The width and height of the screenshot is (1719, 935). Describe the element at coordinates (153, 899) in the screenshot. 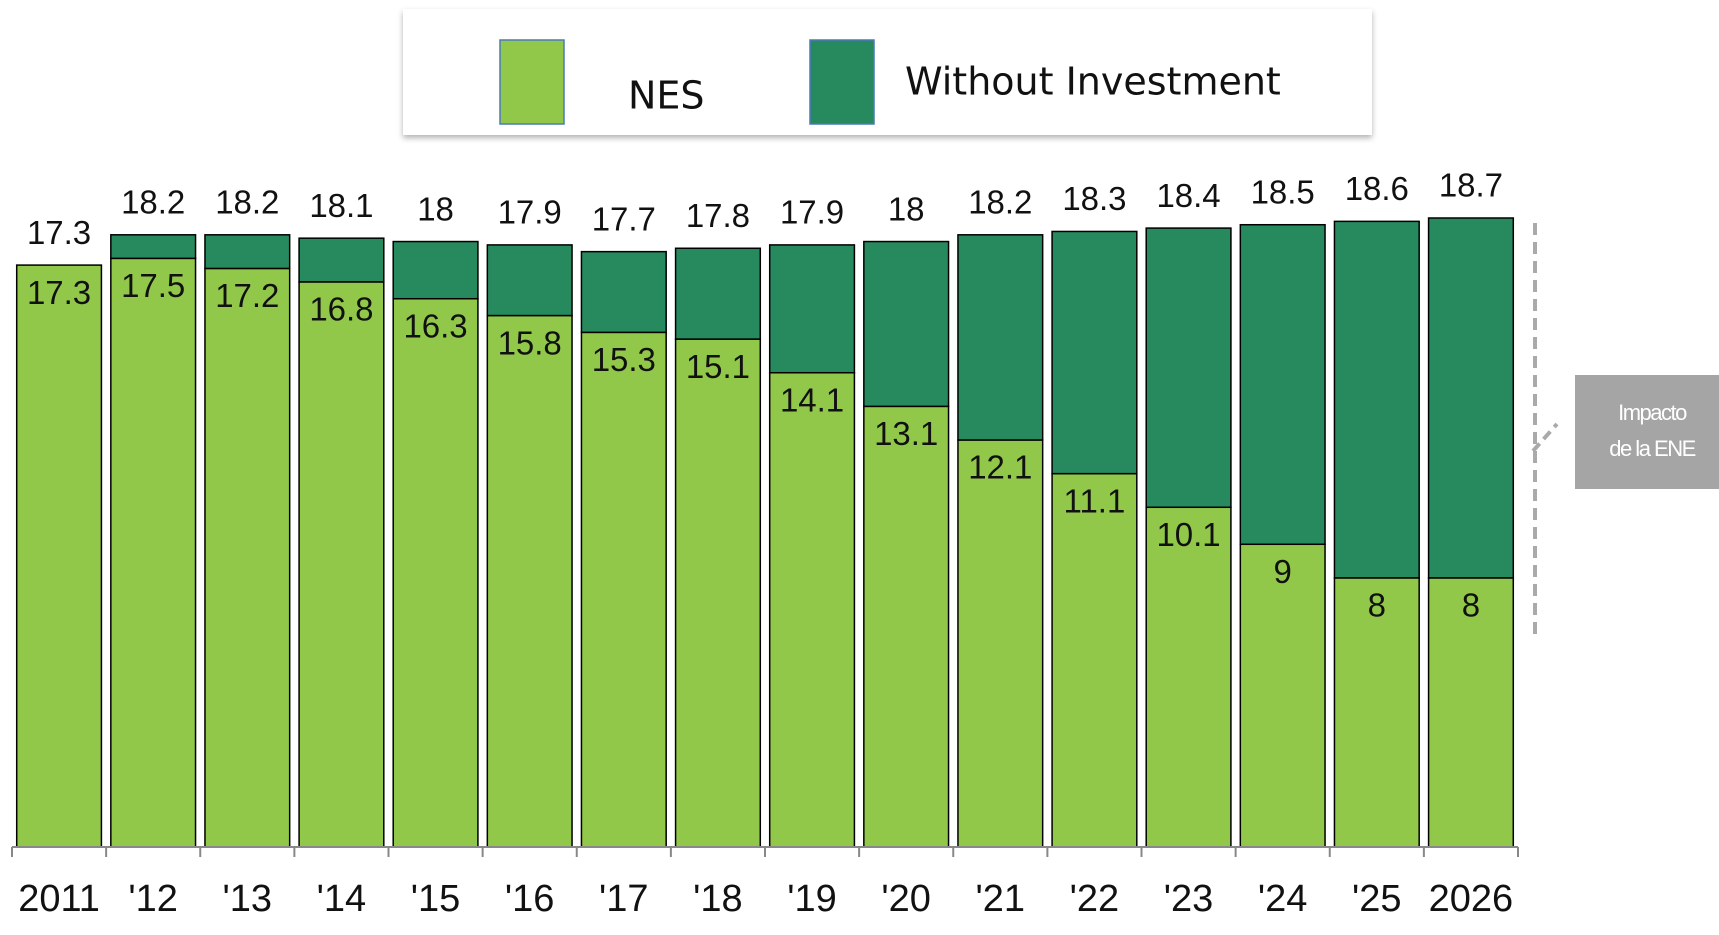

I see `x-tick-label: '12` at that location.